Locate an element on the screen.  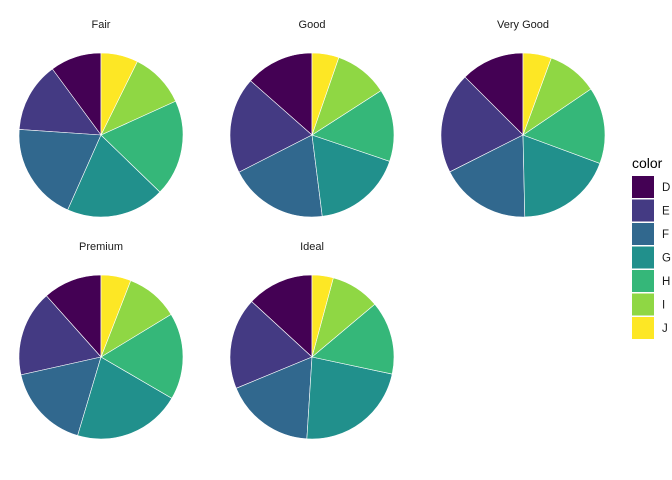
legend-item-i: I is located at coordinates (648, 304).